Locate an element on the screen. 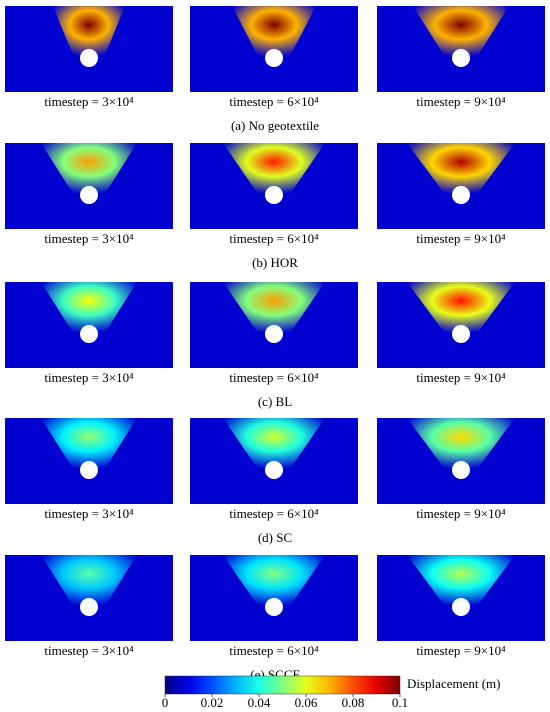 This screenshot has height=712, width=550. colorbar-tick-label: 0.04 is located at coordinates (259, 702).